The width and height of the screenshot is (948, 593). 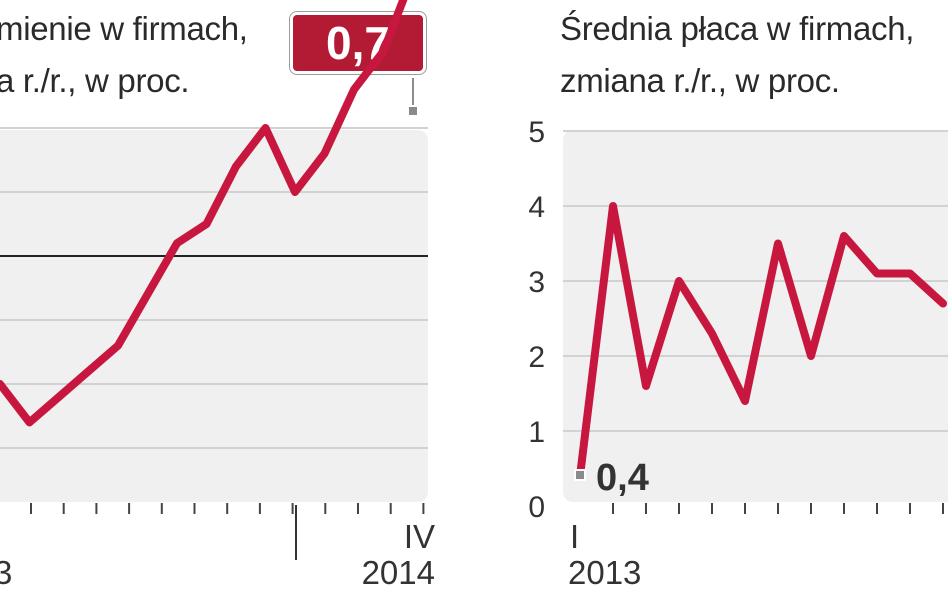 I want to click on right-chart-title-line-2: zmiana r./r., w proc., so click(x=700, y=80).